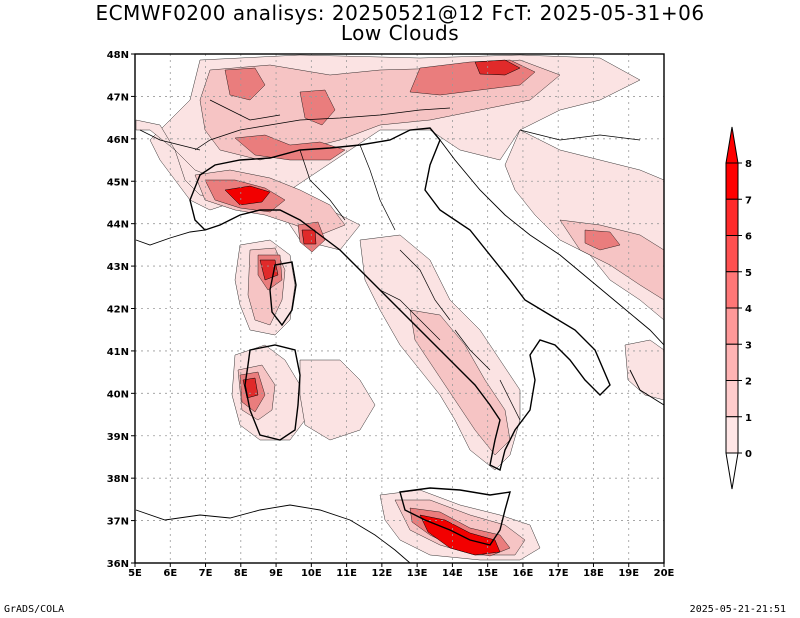 The width and height of the screenshot is (800, 618). Describe the element at coordinates (118, 97) in the screenshot. I see `lat-tick-label: 47N` at that location.